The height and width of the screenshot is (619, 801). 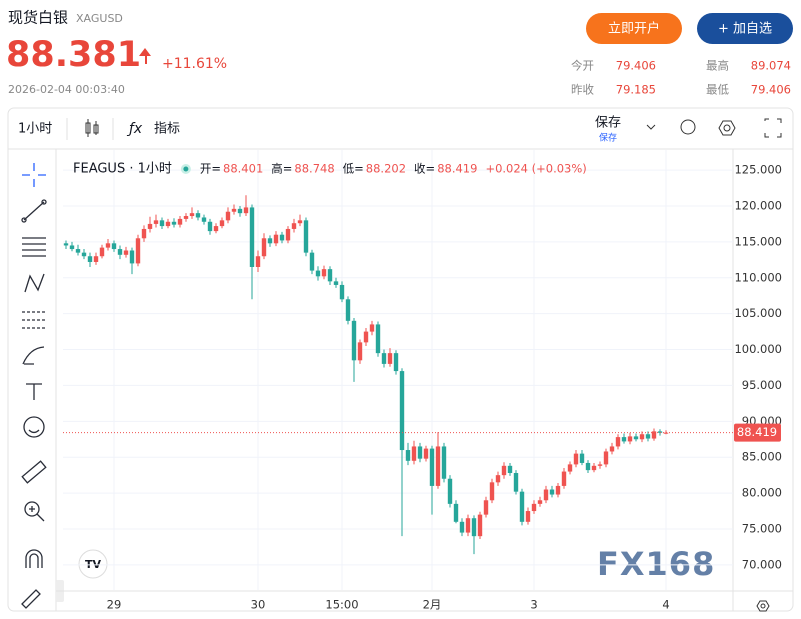 What do you see at coordinates (758, 205) in the screenshot?
I see `y-tick-label: 120.000` at bounding box center [758, 205].